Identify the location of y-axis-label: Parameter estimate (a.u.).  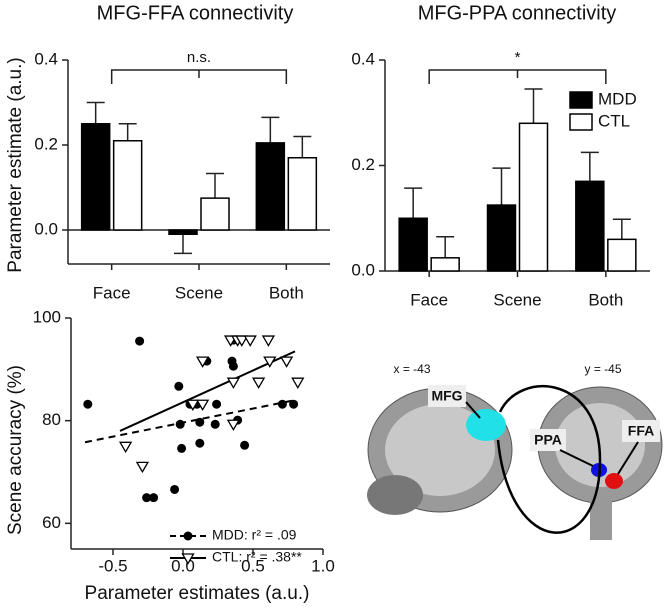
(15, 164).